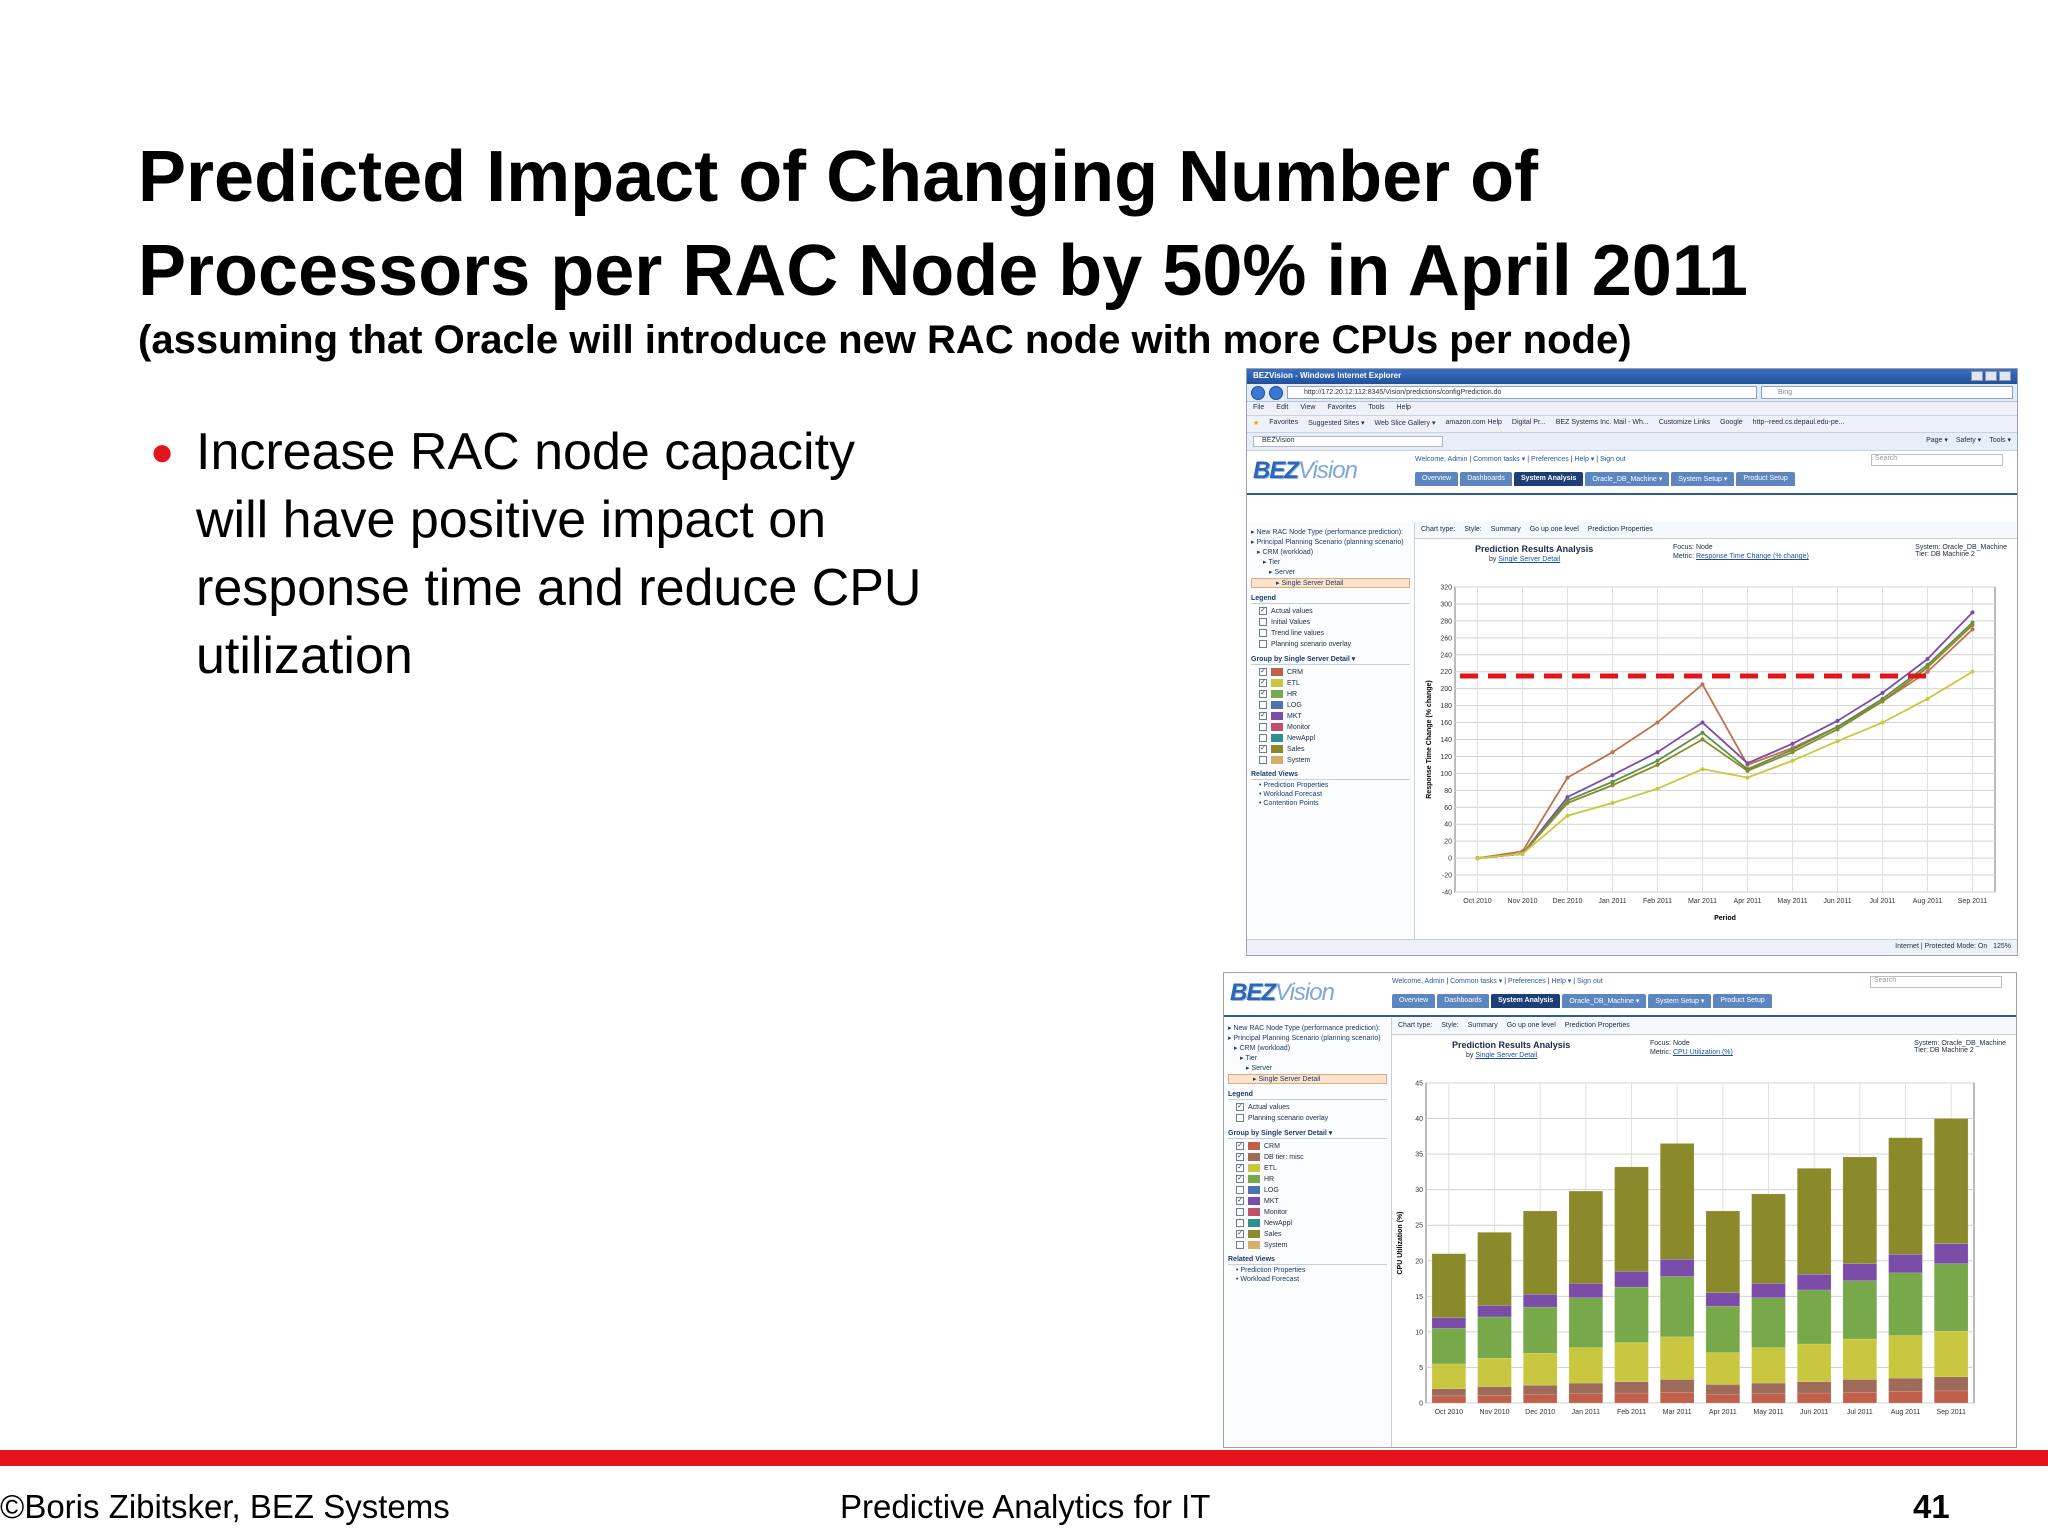 The width and height of the screenshot is (2048, 1536). What do you see at coordinates (1342, 407) in the screenshot?
I see `menu-item-favorites: Favorites` at bounding box center [1342, 407].